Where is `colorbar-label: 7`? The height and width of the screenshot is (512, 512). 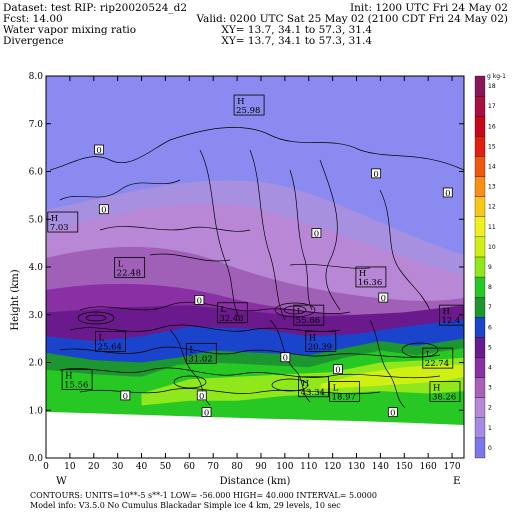
colorbar-label: 7 is located at coordinates (490, 307).